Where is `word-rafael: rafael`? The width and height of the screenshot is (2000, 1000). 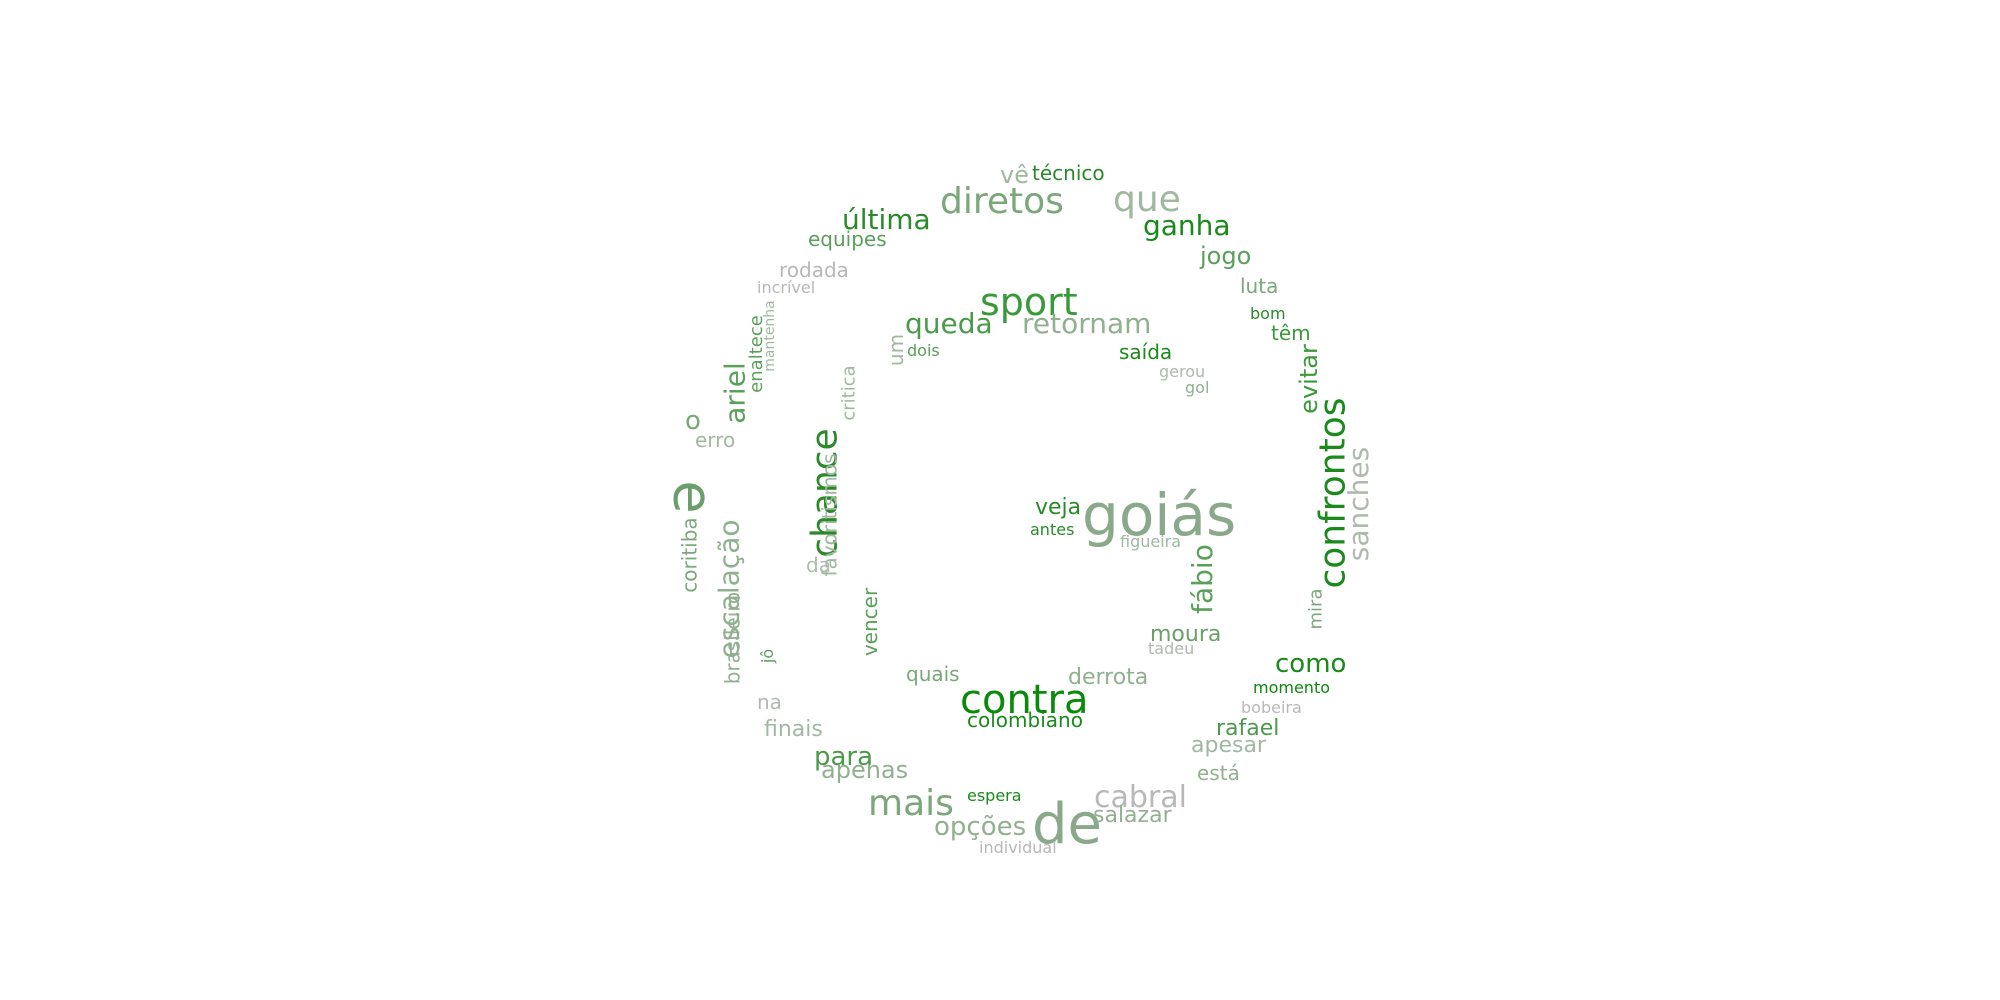 word-rafael: rafael is located at coordinates (1248, 728).